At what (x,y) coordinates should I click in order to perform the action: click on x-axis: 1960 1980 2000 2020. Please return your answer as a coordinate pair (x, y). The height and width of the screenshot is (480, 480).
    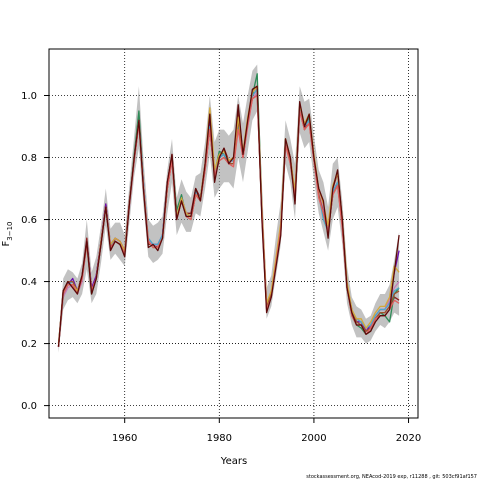
    Looking at the image, I should click on (266, 431).